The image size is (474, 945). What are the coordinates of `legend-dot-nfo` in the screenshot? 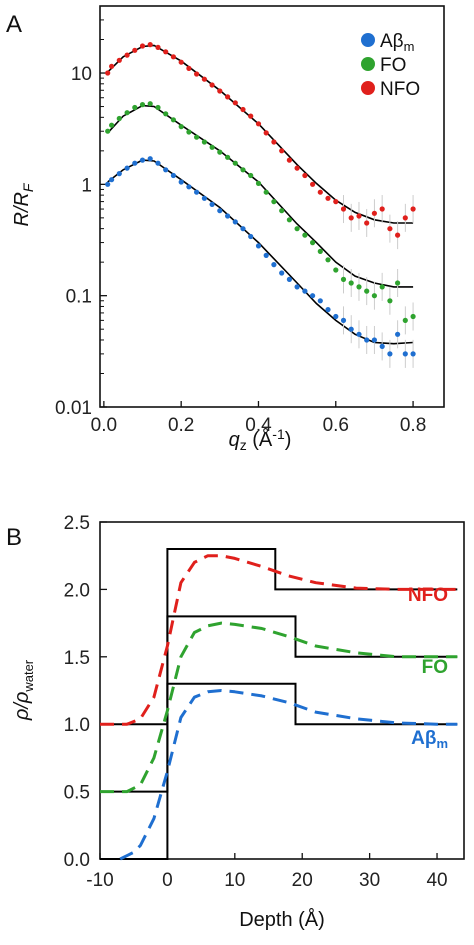 It's located at (368, 88).